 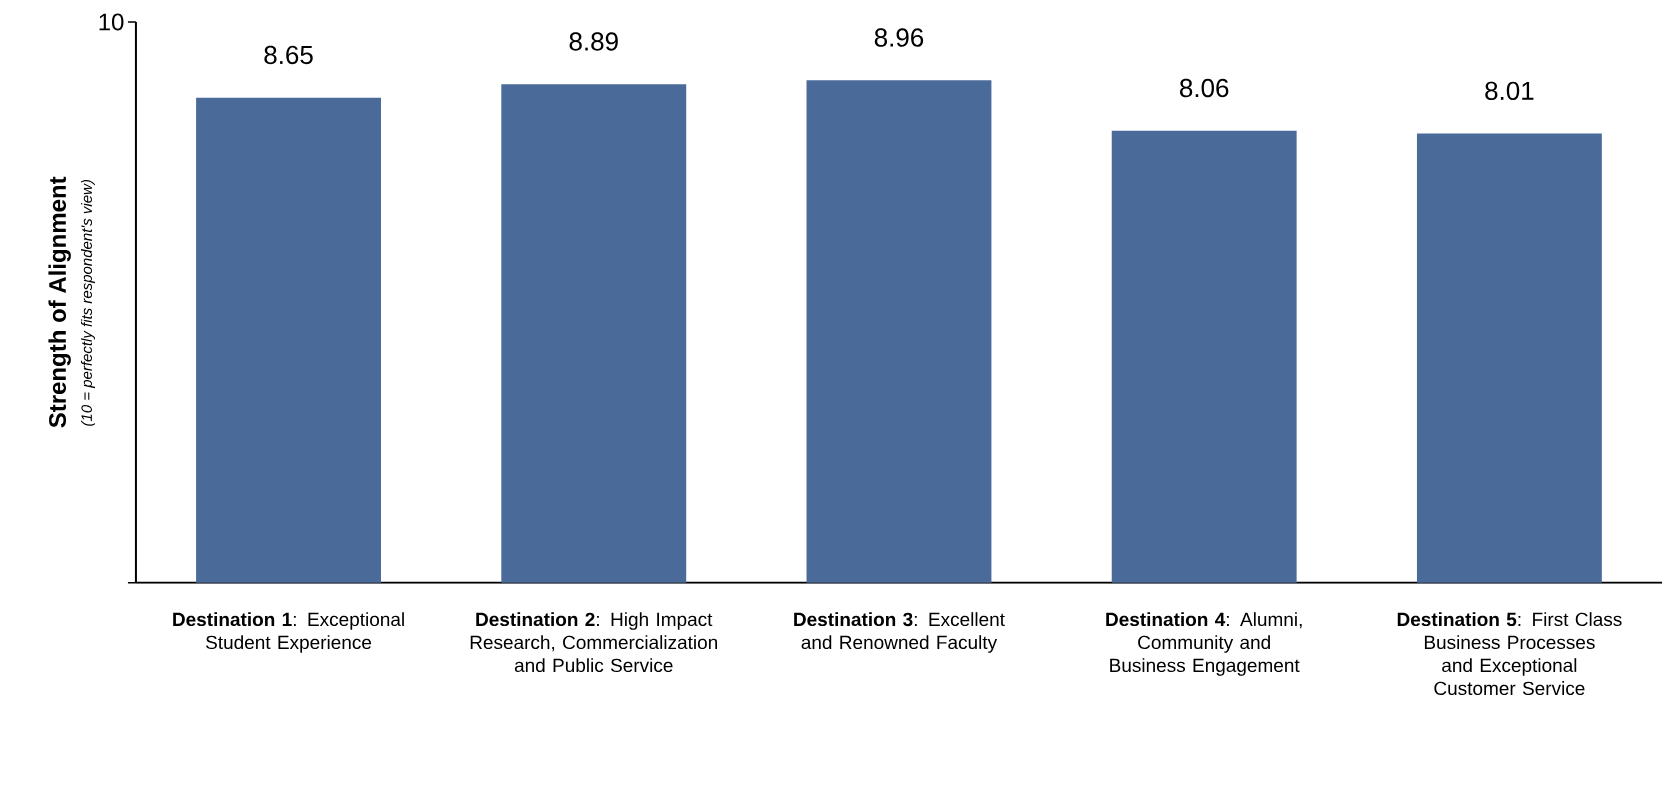 I want to click on data-label: 8.65, so click(x=288, y=55).